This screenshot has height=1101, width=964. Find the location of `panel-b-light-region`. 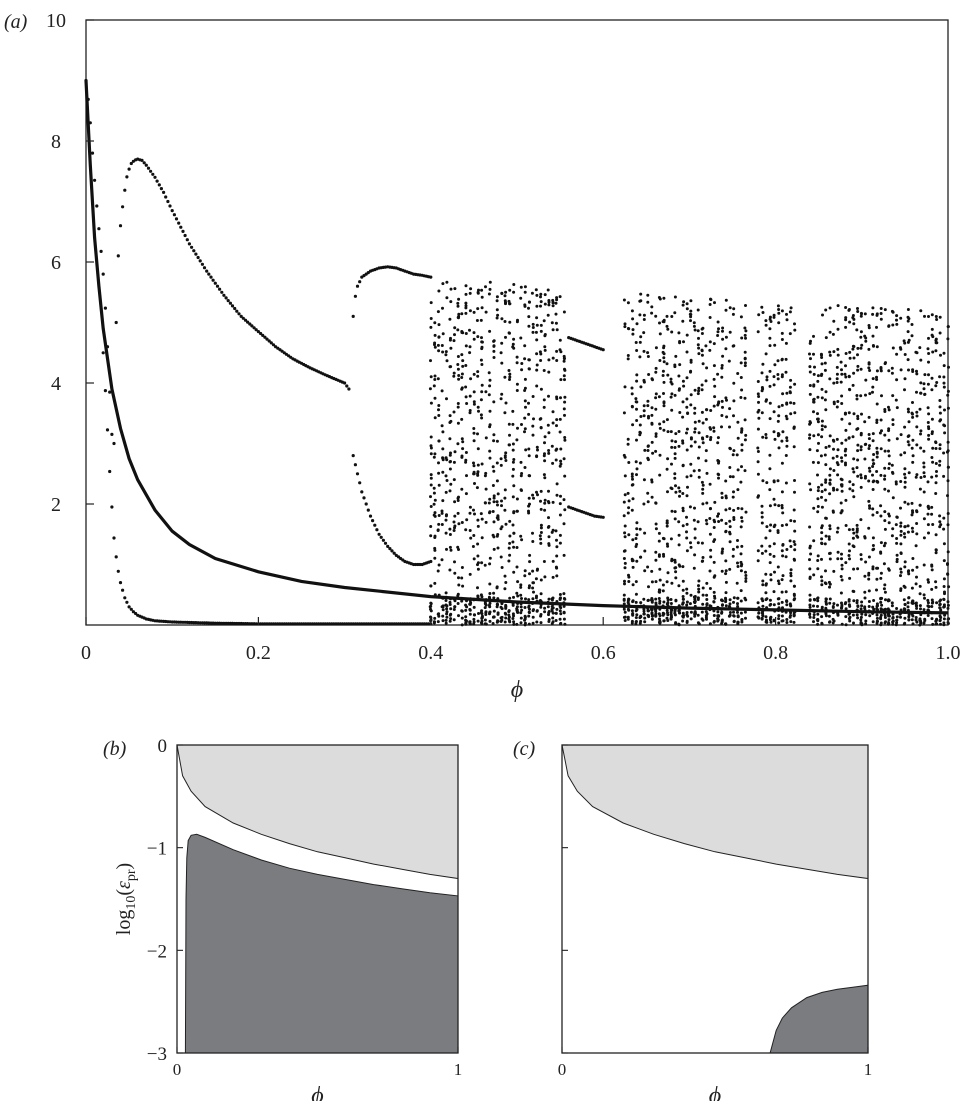

panel-b-light-region is located at coordinates (317, 812).